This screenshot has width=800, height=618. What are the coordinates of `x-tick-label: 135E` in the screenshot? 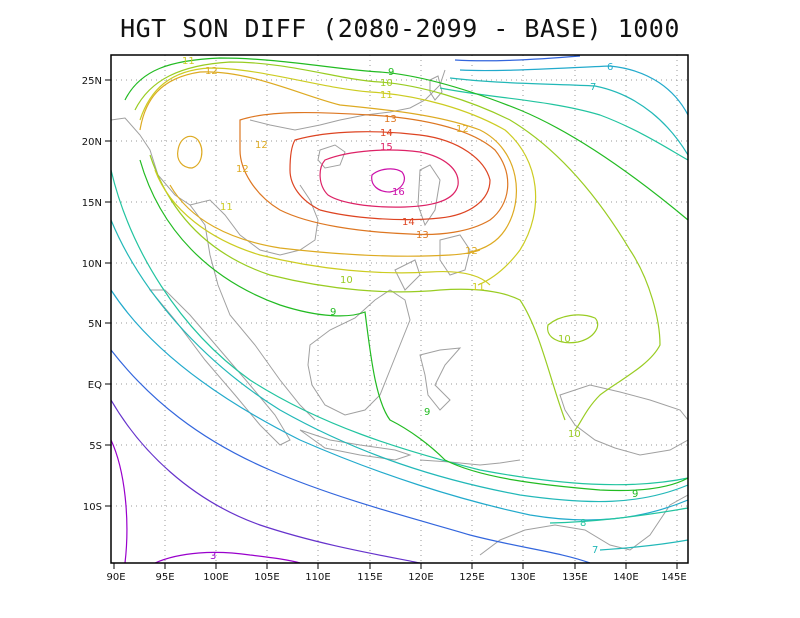 It's located at (574, 577).